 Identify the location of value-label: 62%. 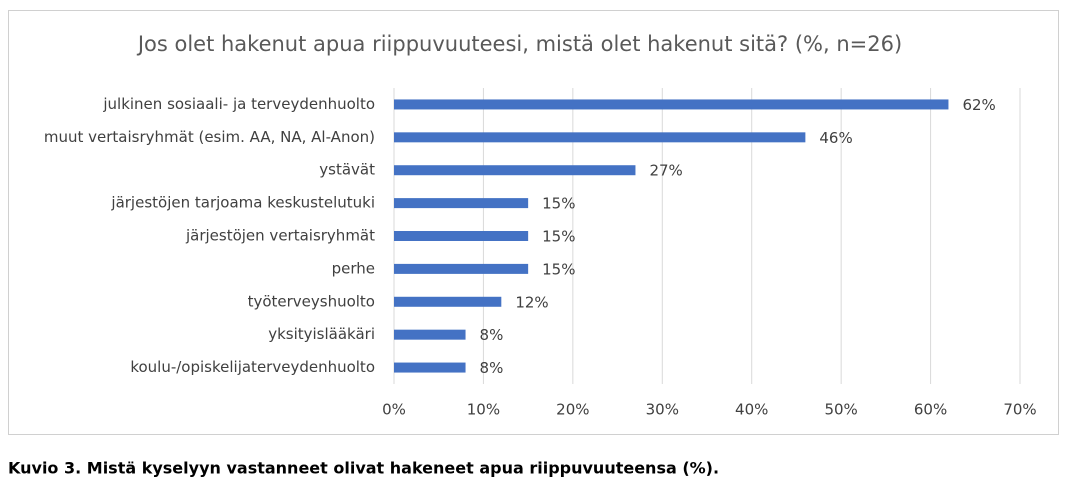
(978, 105).